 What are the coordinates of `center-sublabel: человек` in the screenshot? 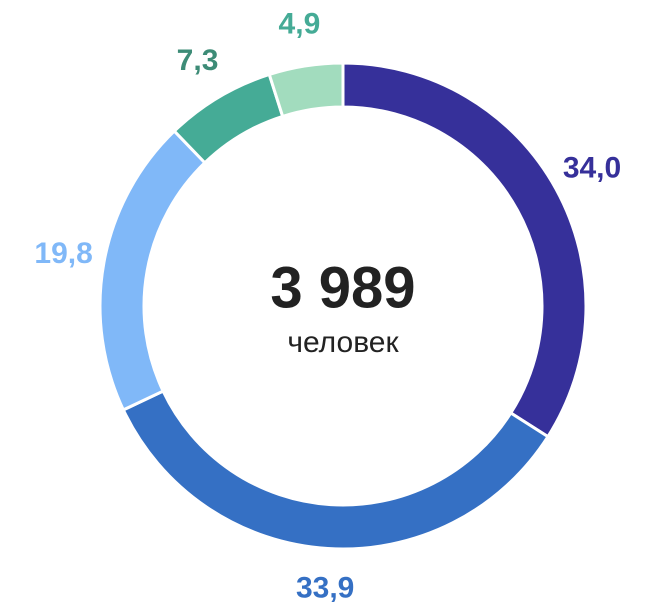 It's located at (343, 342).